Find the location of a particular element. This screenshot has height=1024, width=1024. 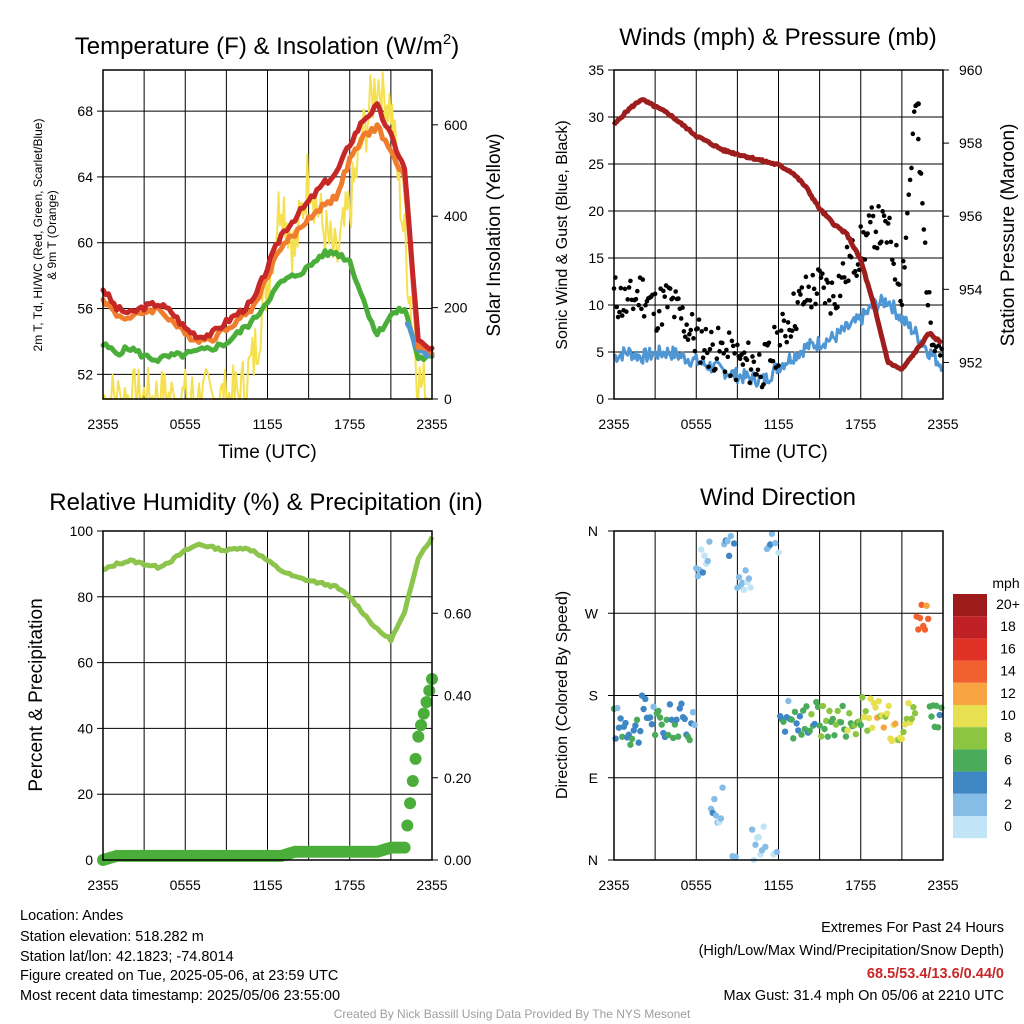

dir-xtick-label: 1155 is located at coordinates (778, 885).